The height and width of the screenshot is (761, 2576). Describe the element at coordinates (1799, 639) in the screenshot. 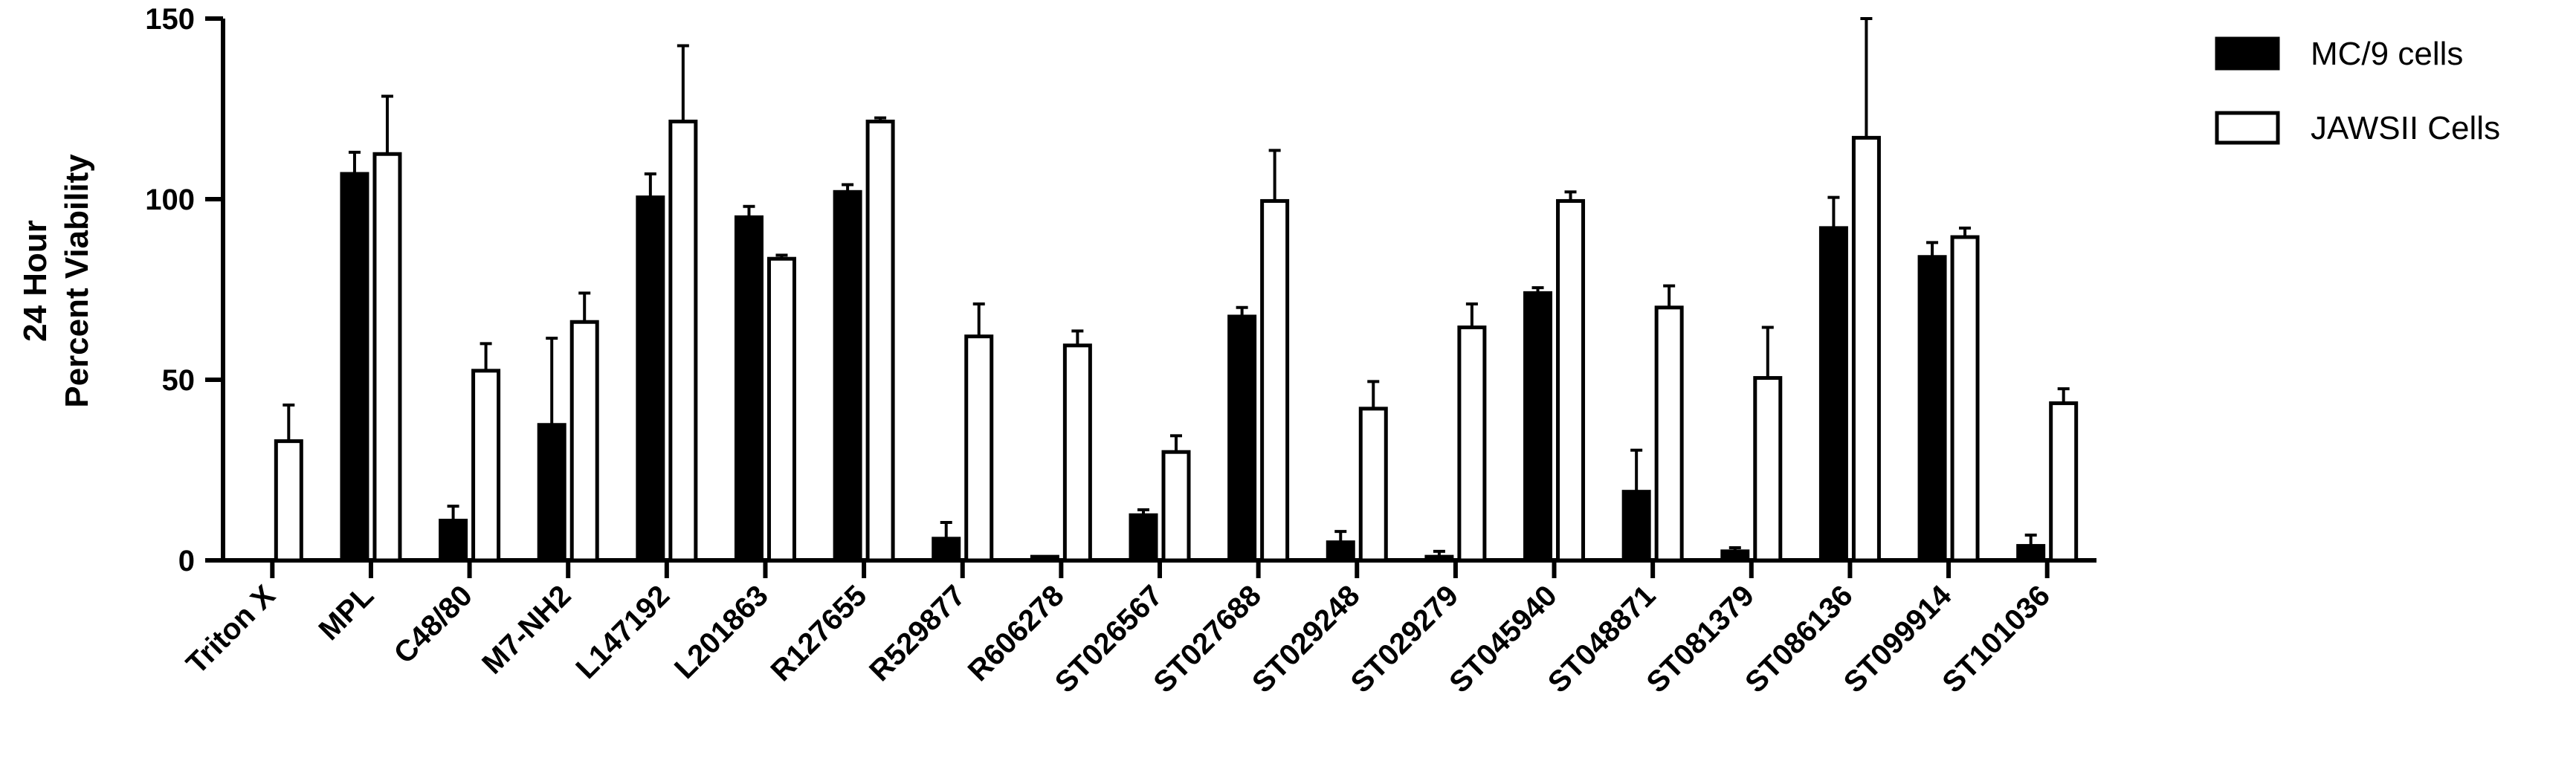

I see `x-category-label: ST086136` at that location.